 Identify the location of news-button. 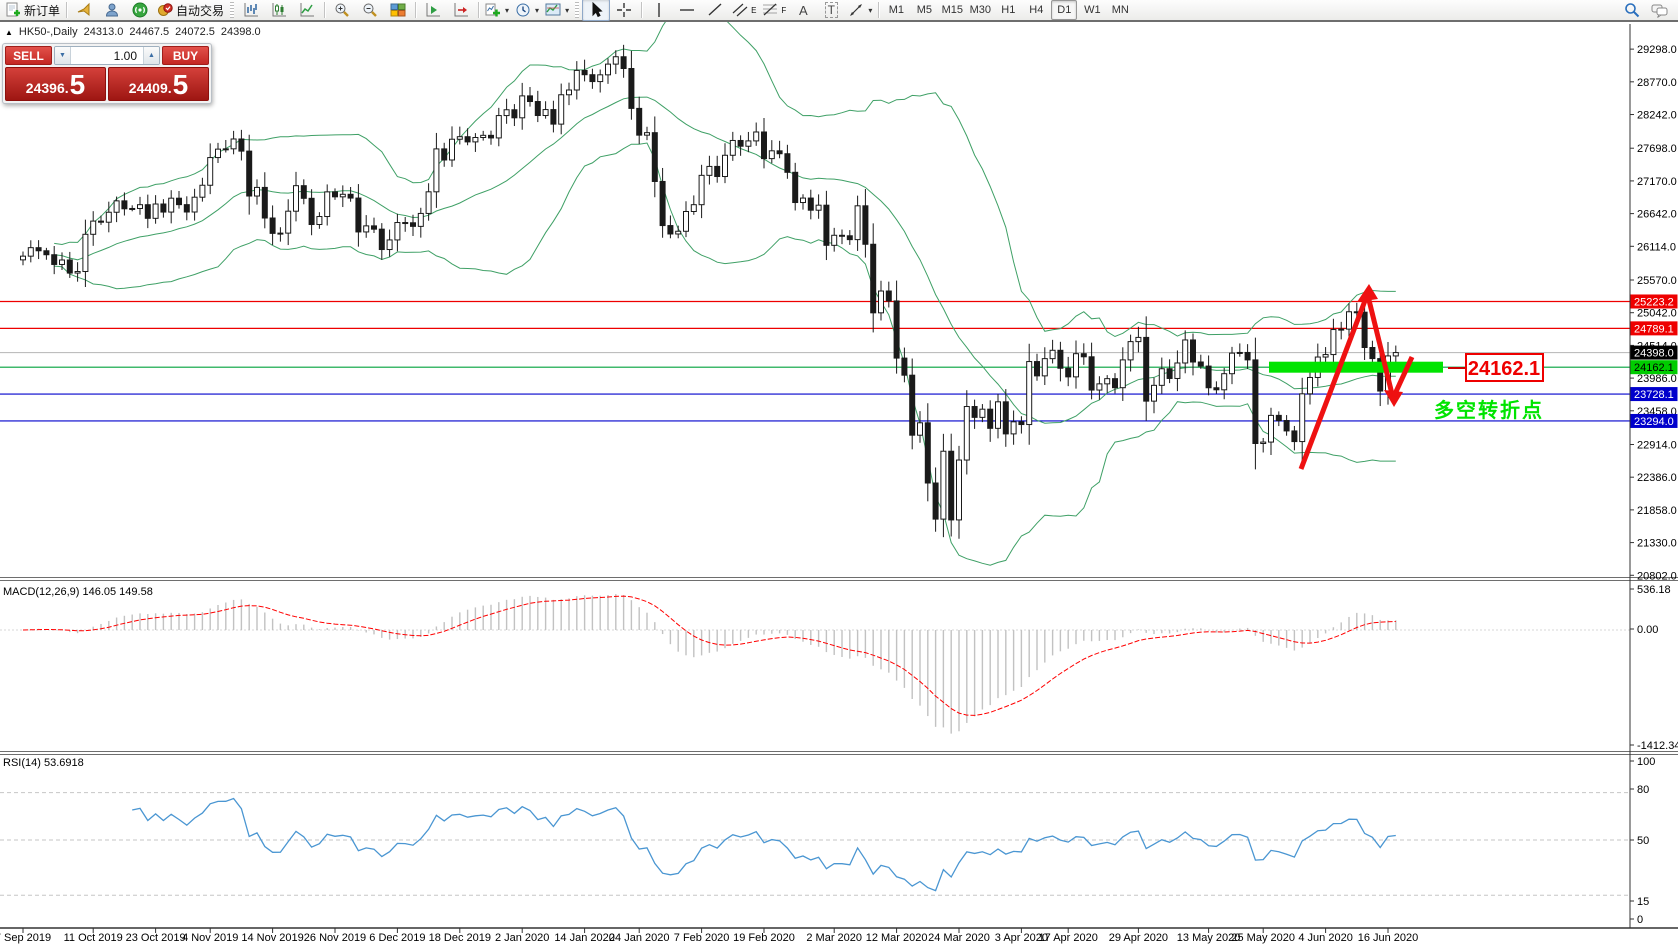
(84, 10).